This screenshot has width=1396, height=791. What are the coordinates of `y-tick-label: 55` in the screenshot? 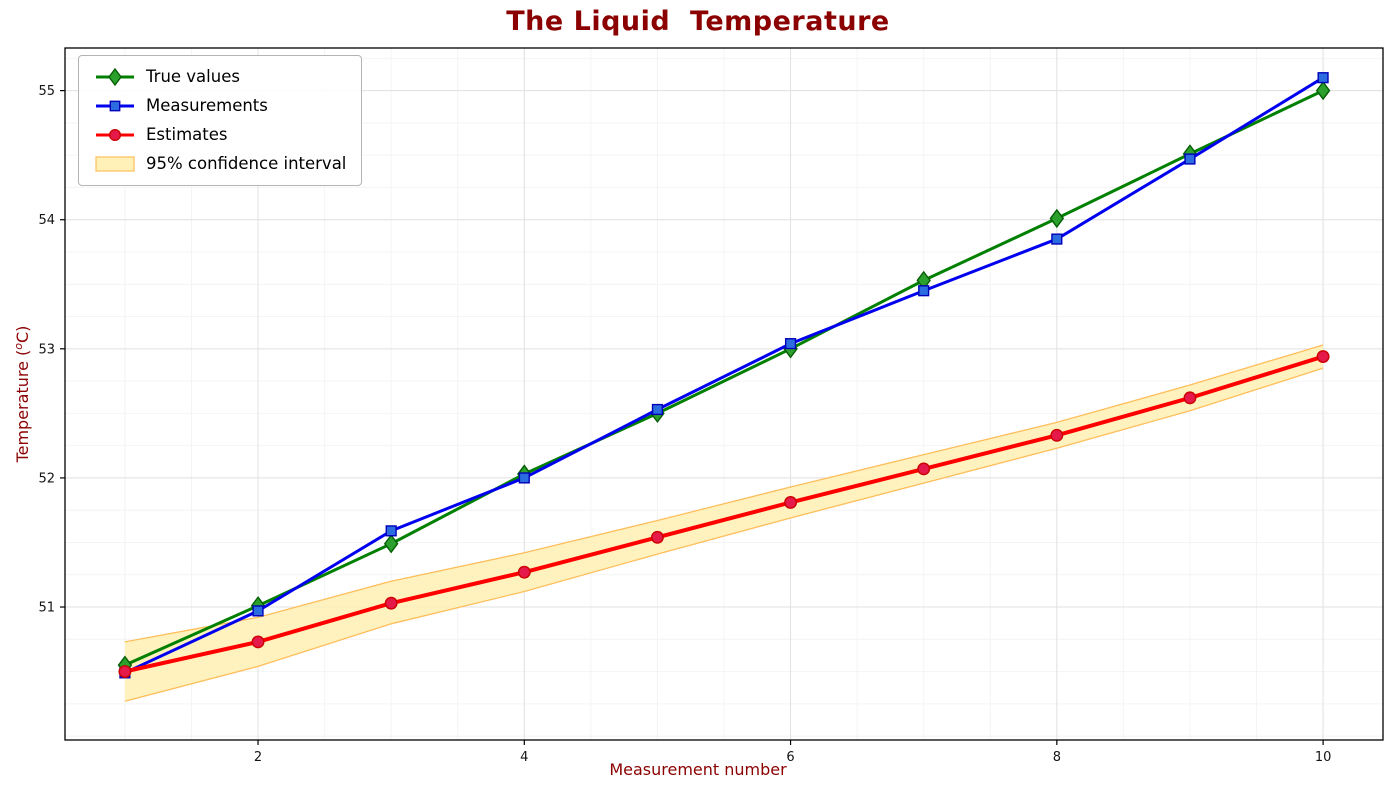 It's located at (46, 91).